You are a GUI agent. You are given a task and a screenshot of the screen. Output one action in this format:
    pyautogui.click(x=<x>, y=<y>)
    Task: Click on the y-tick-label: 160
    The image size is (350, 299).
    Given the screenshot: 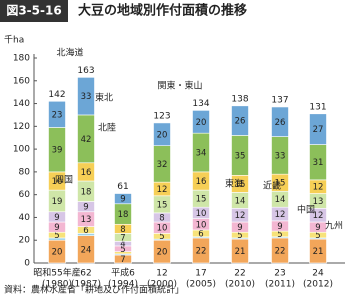 What is the action you would take?
    pyautogui.click(x=21, y=81)
    